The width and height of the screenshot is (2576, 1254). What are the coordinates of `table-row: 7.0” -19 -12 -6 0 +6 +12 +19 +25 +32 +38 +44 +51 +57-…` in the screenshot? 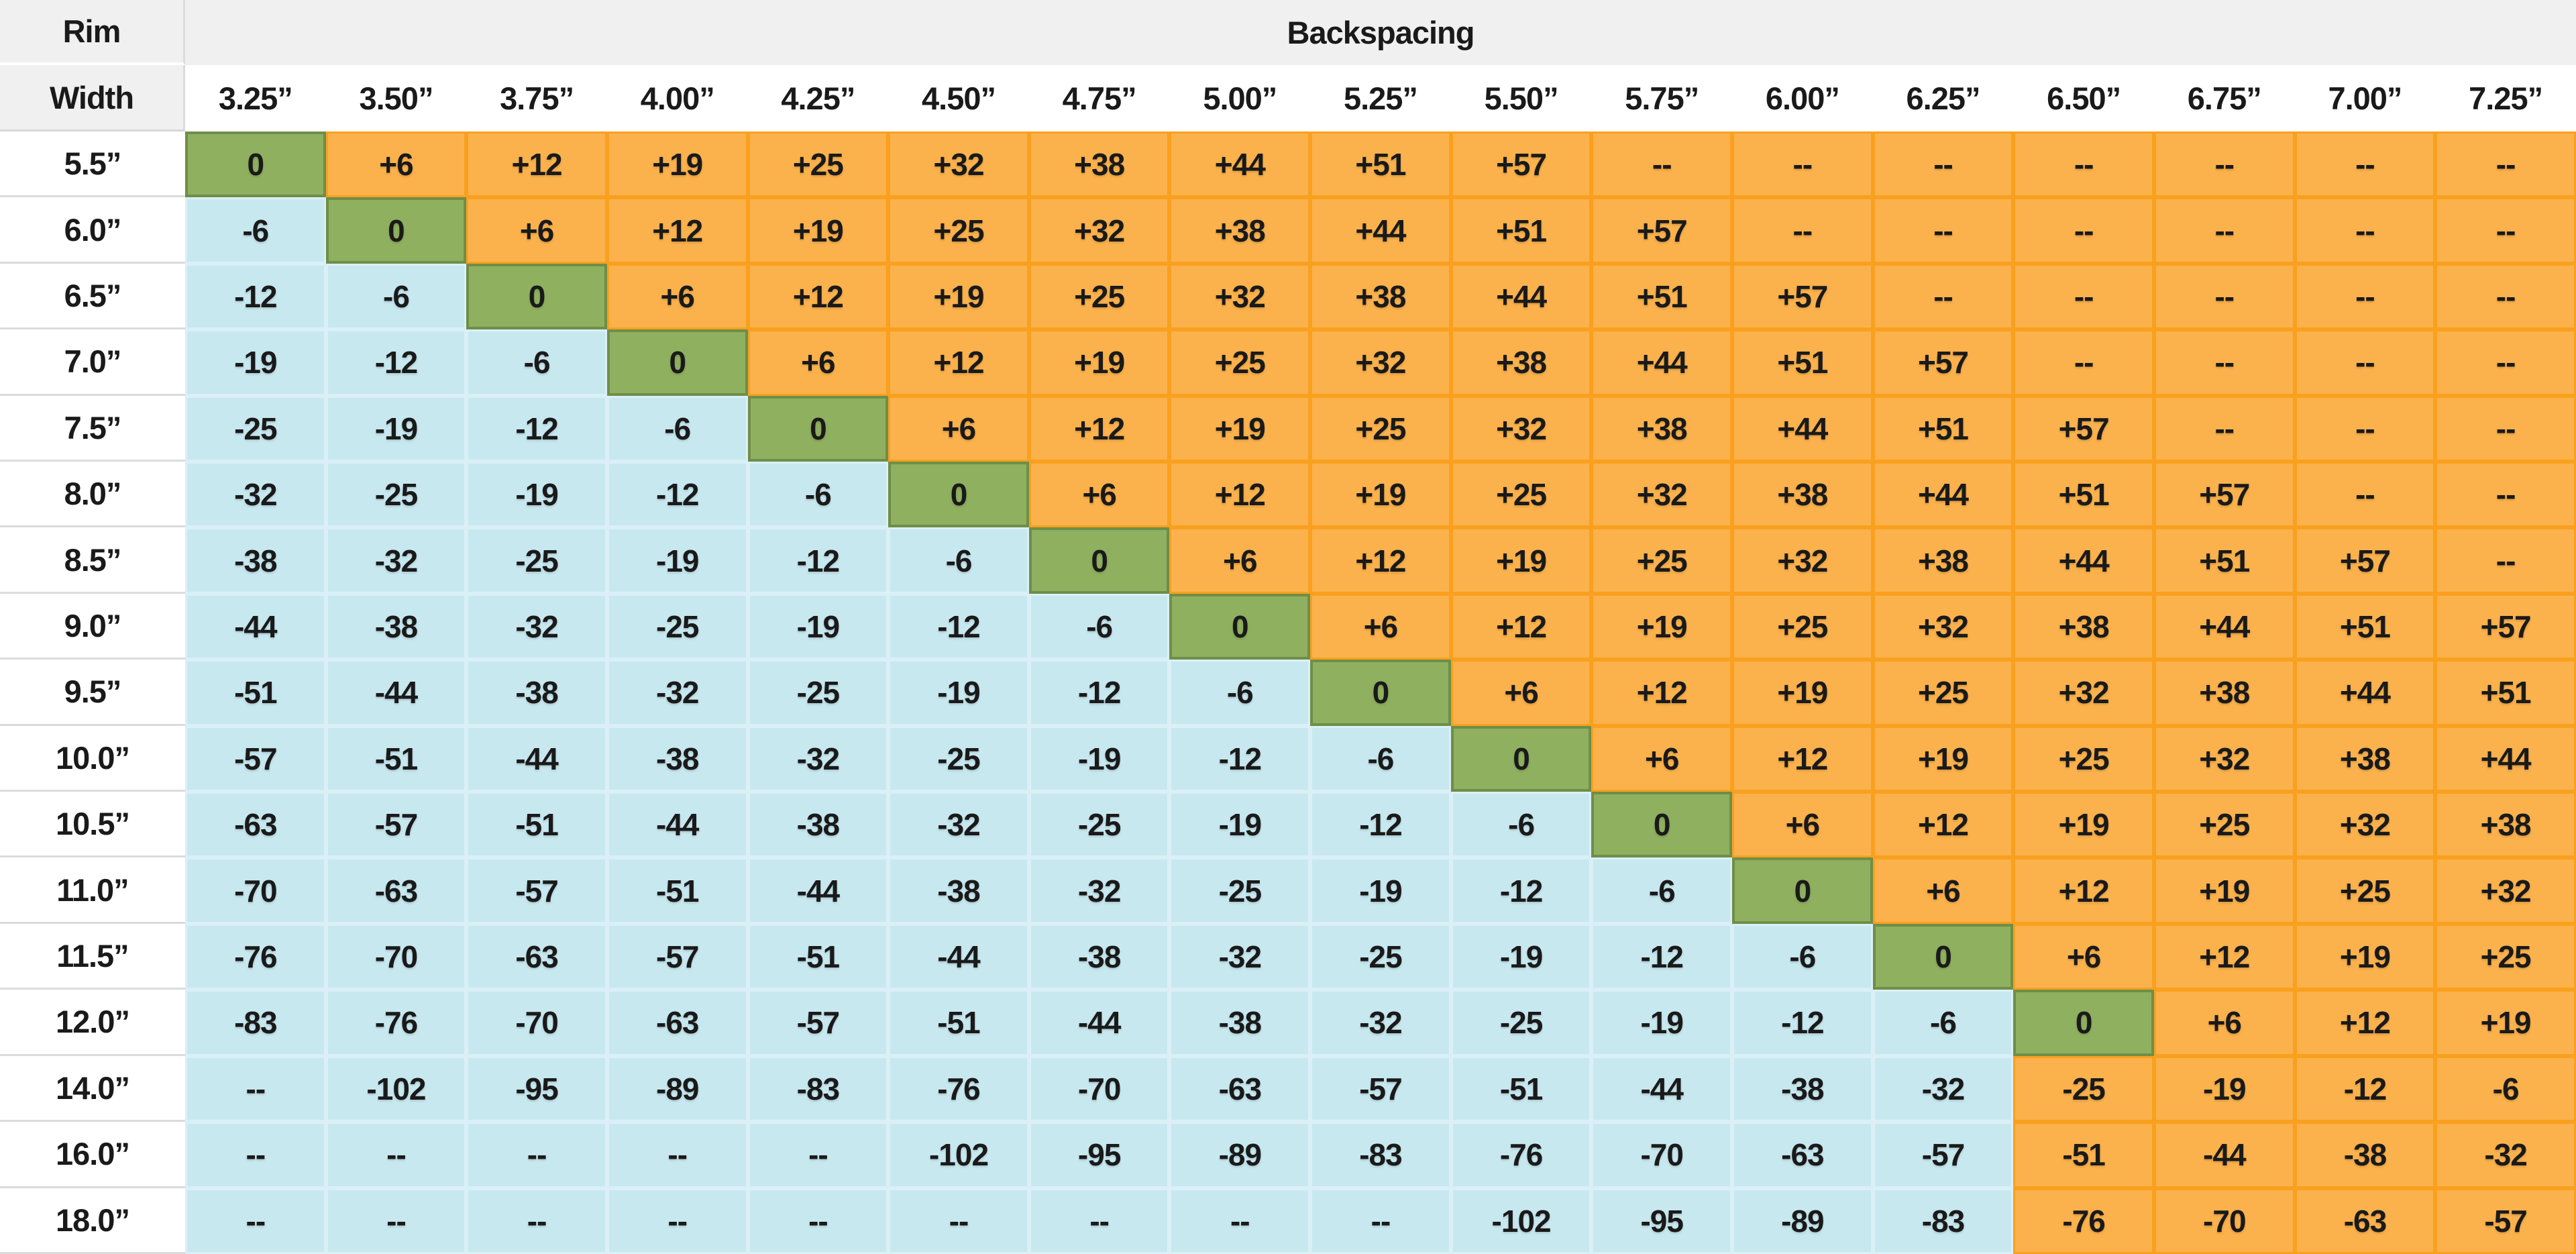 It's located at (1288, 362).